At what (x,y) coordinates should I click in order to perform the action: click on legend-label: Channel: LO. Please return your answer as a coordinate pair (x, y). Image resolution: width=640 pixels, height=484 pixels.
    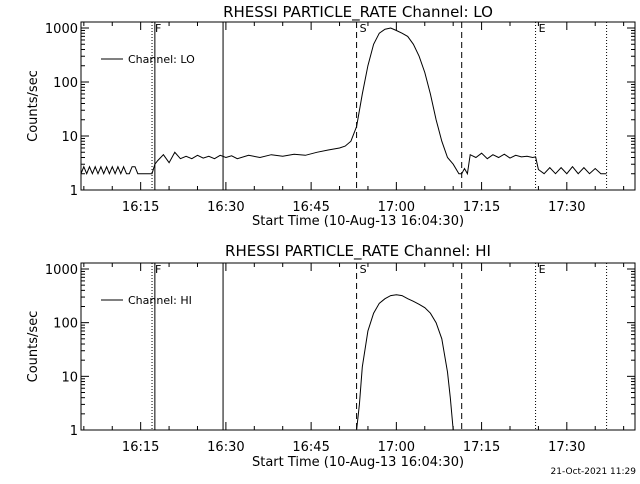
    Looking at the image, I should click on (161, 59).